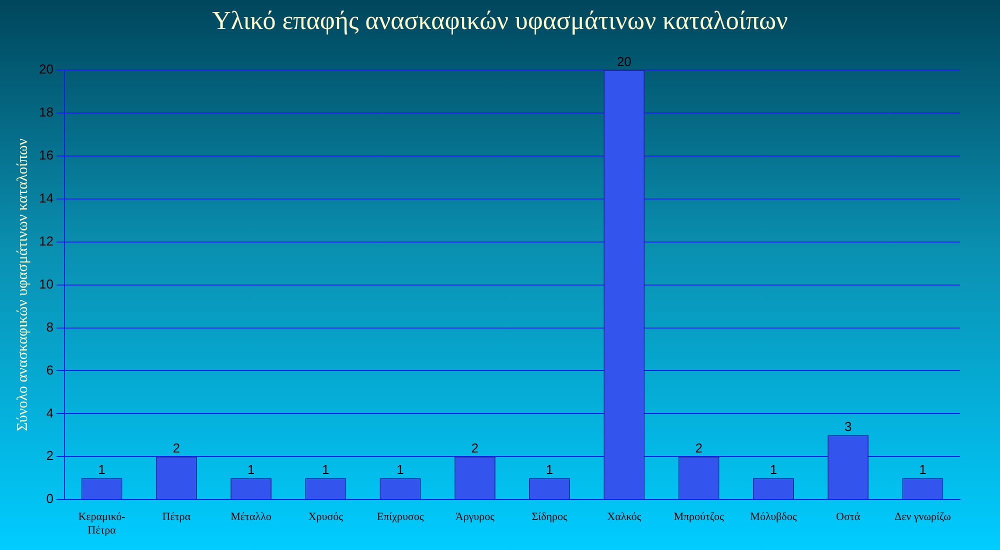  Describe the element at coordinates (176, 517) in the screenshot. I see `x-tick-label: Πέτρα` at that location.